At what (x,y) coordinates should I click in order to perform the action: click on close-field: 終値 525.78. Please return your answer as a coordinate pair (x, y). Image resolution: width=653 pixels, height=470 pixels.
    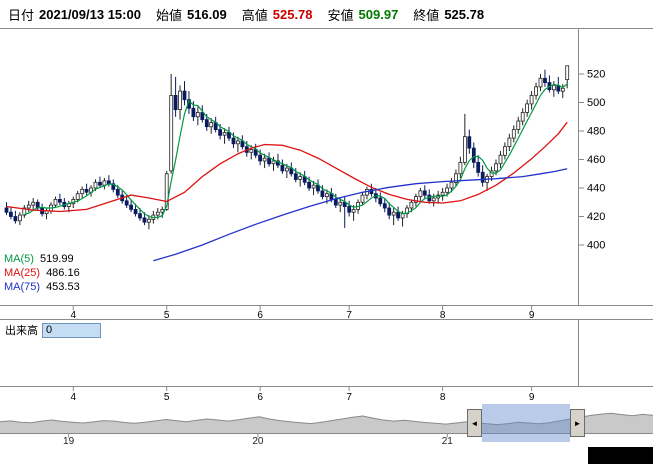
    Looking at the image, I should click on (448, 14).